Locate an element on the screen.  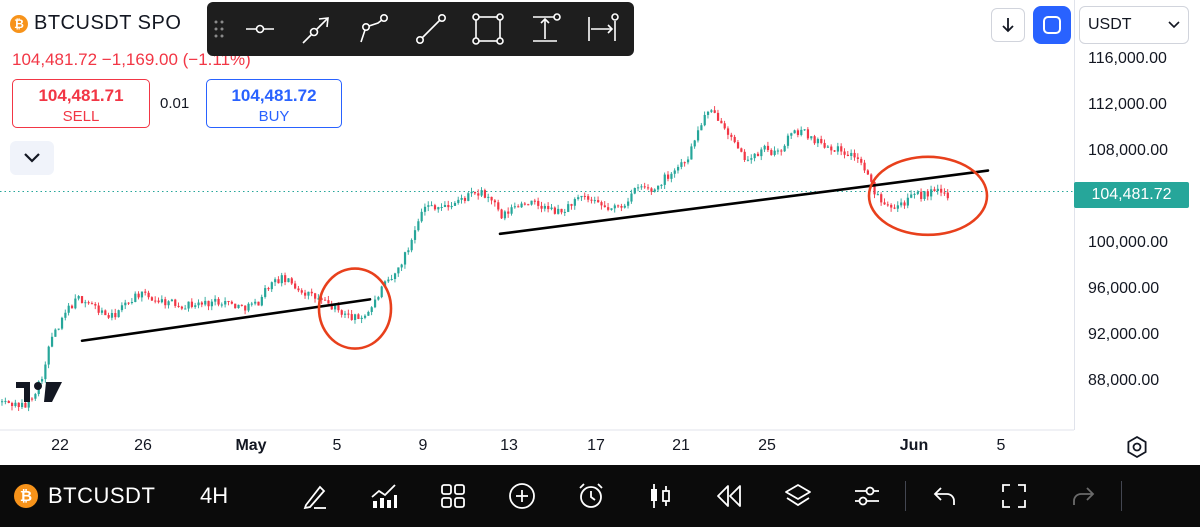
buy-price: 104,481.72 is located at coordinates (274, 95).